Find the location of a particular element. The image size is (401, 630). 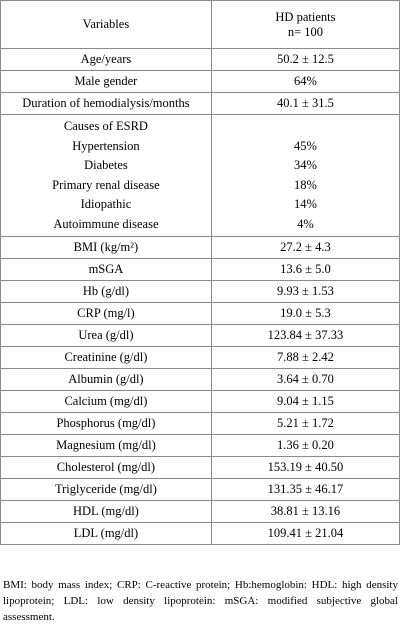

table-row: Urea (g/dl) 123.84 ± 37.33 is located at coordinates (200, 335).